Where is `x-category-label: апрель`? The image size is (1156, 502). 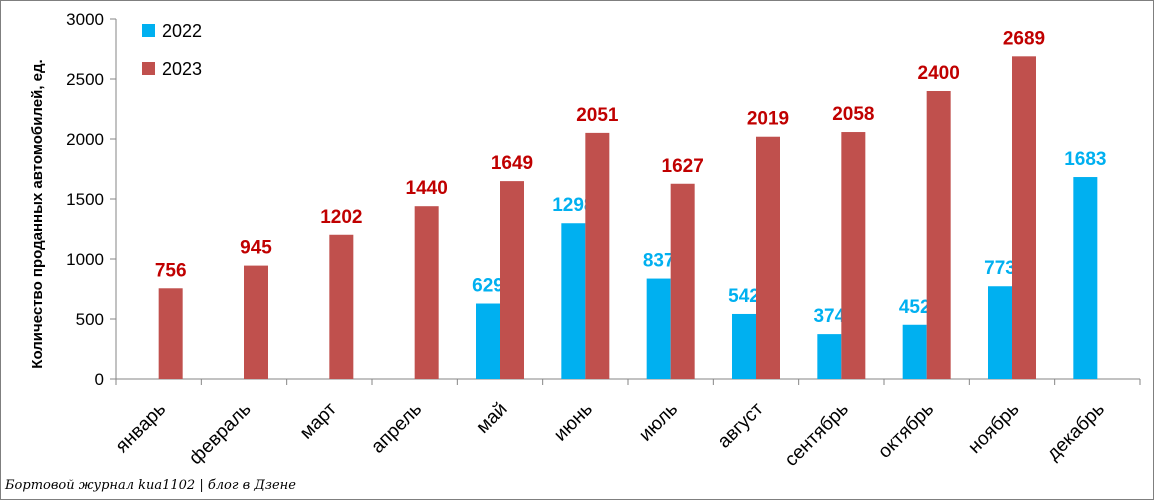
x-category-label: апрель is located at coordinates (396, 428).